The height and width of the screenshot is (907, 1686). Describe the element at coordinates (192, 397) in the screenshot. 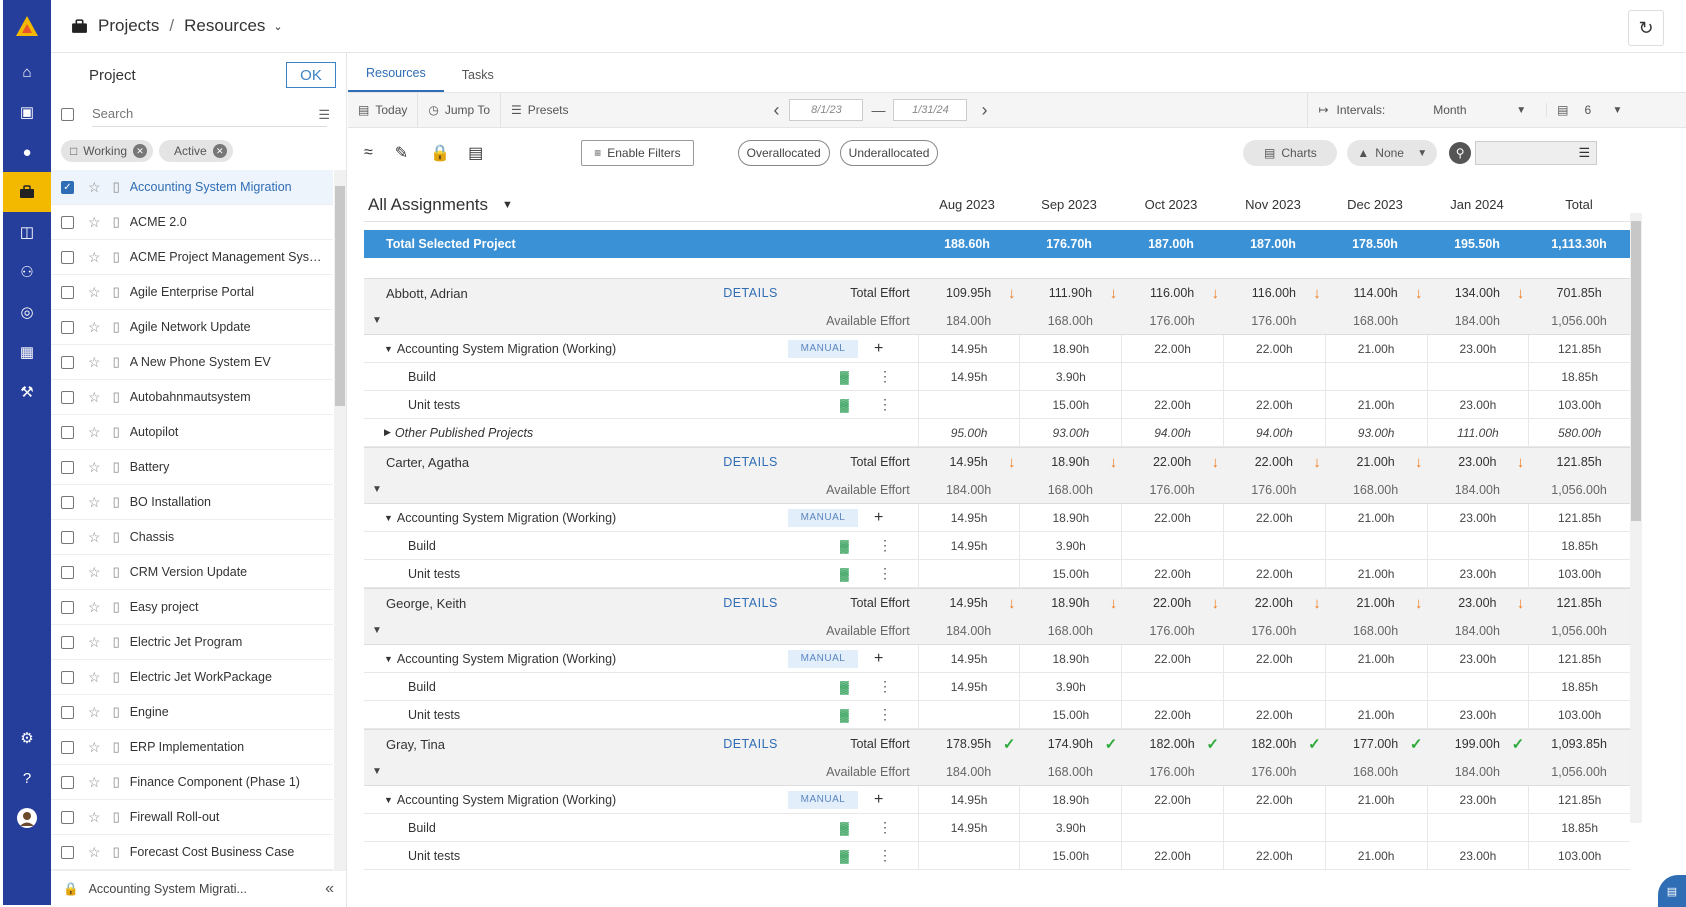

I see `project-list-item: ☆ ▯ Autobahnmautsystem` at that location.